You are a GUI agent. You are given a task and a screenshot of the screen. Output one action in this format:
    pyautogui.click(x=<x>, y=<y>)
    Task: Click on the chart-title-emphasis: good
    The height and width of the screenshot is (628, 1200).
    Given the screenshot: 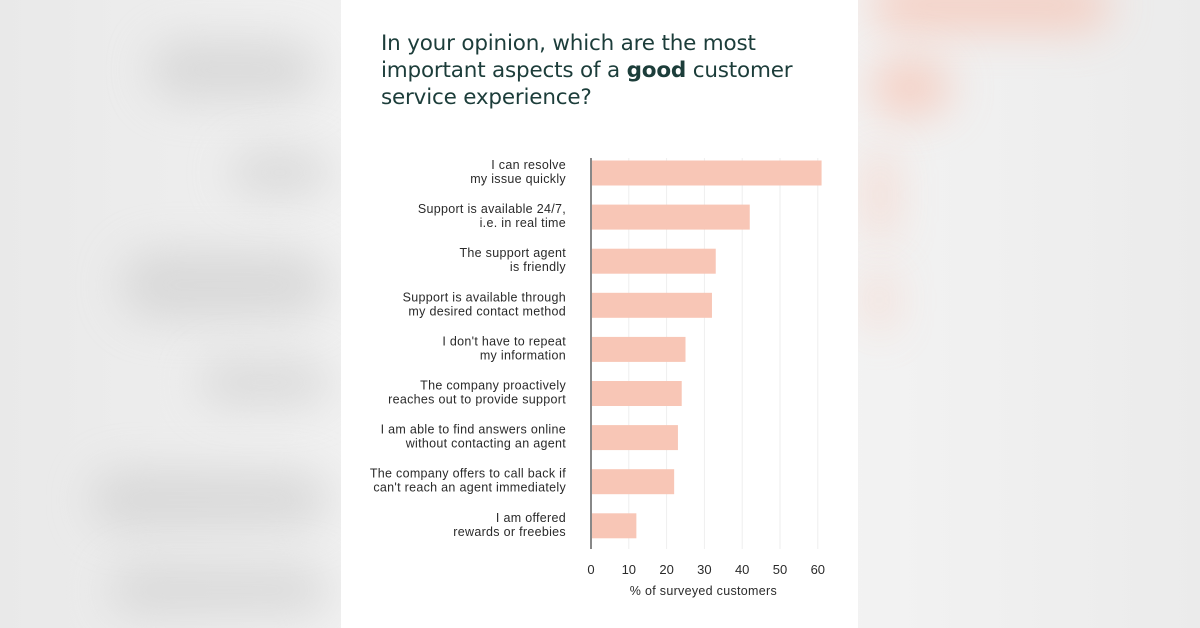 What is the action you would take?
    pyautogui.click(x=656, y=70)
    